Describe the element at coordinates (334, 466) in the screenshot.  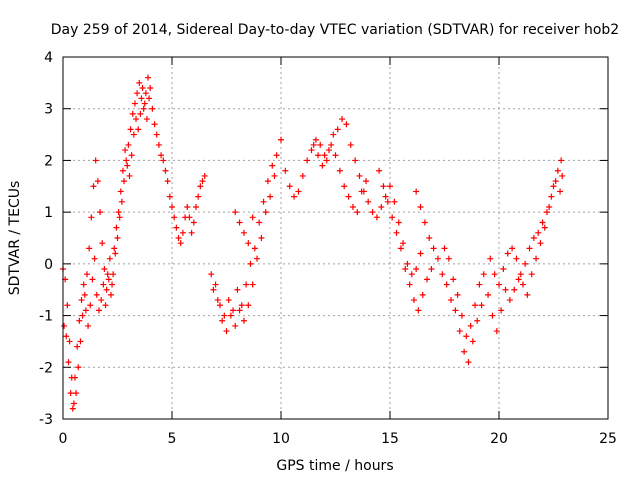
I see `x-axis-label: GPS time / hours` at that location.